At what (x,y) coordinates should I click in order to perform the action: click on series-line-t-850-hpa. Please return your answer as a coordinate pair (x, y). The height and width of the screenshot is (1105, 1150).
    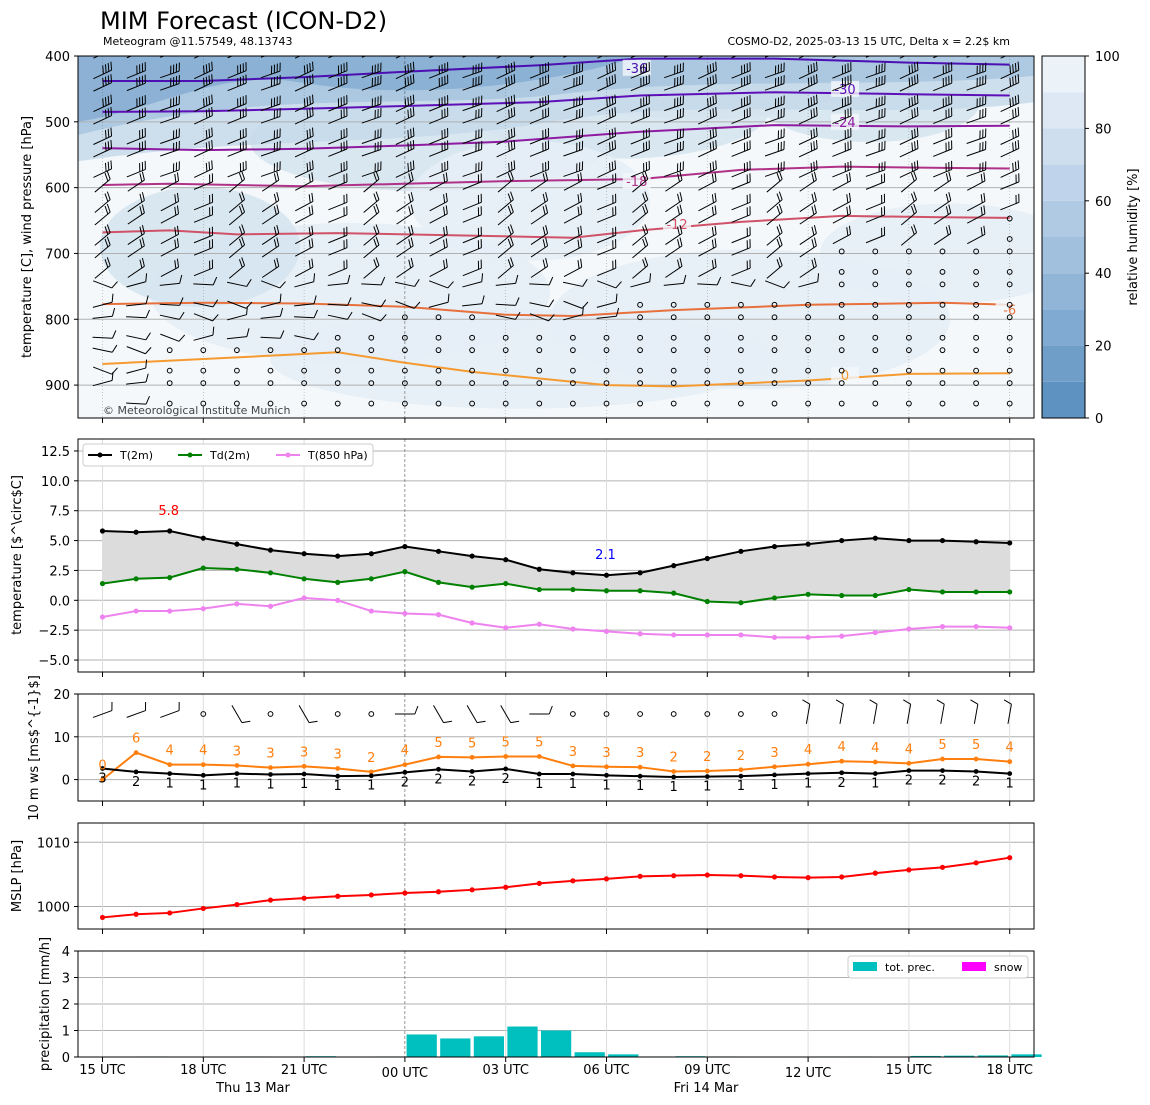
    Looking at the image, I should click on (556, 617).